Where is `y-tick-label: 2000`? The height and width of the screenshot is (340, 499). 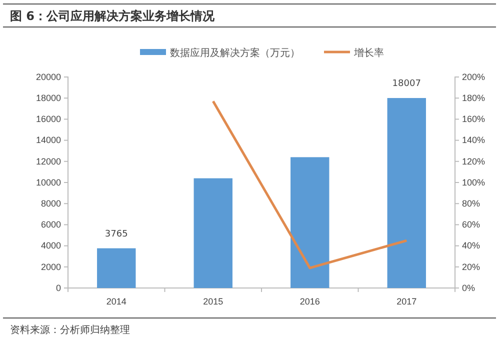 y-tick-label: 2000 is located at coordinates (50, 267).